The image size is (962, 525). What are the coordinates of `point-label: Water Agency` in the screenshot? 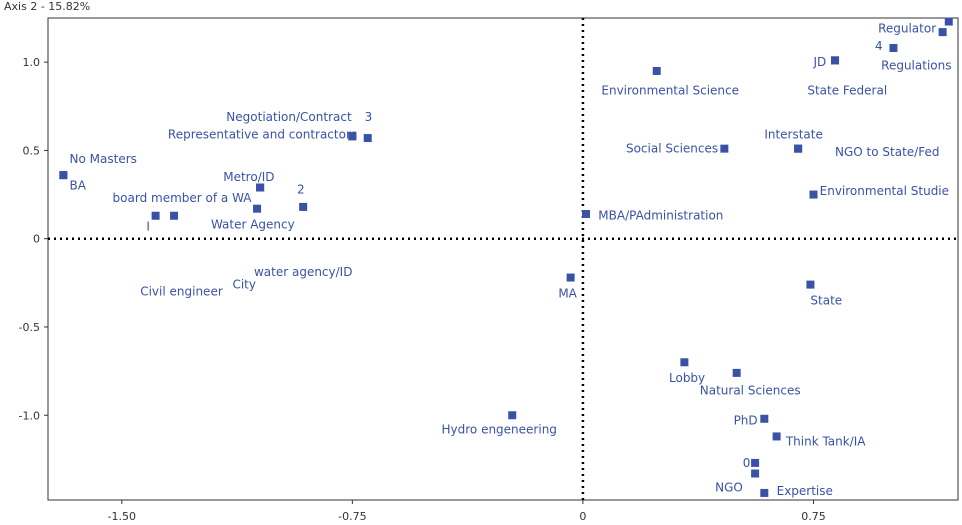 It's located at (253, 225).